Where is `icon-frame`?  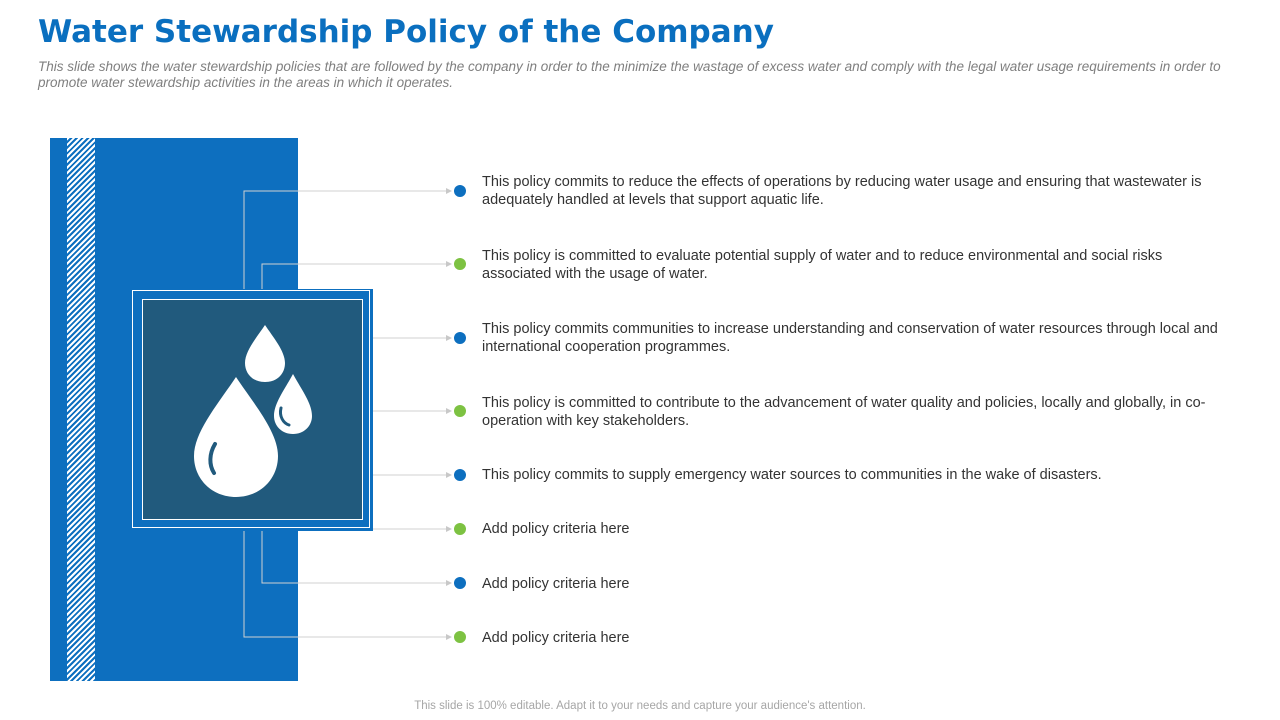
icon-frame is located at coordinates (251, 409).